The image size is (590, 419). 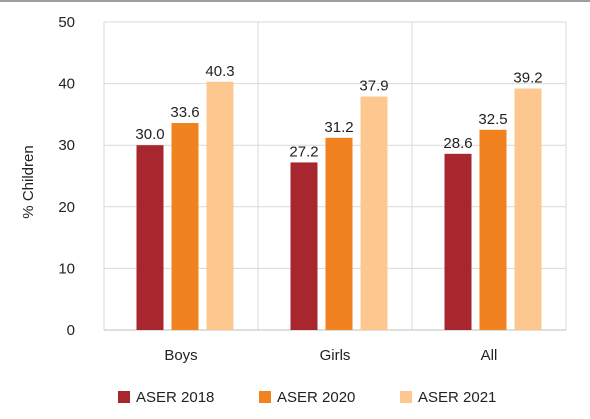 What do you see at coordinates (71, 330) in the screenshot?
I see `y-tick-label-0: 0` at bounding box center [71, 330].